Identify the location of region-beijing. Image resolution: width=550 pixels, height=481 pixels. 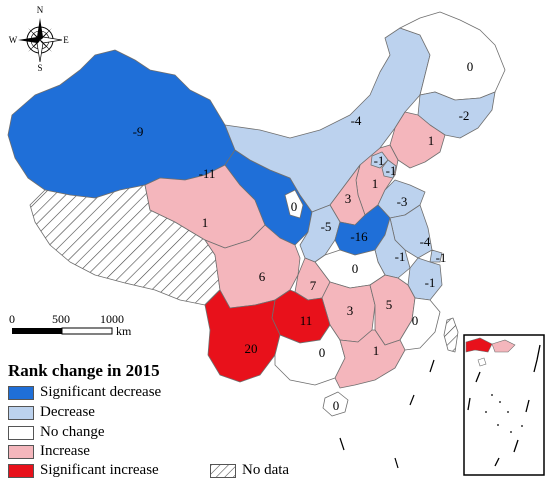
(379, 160).